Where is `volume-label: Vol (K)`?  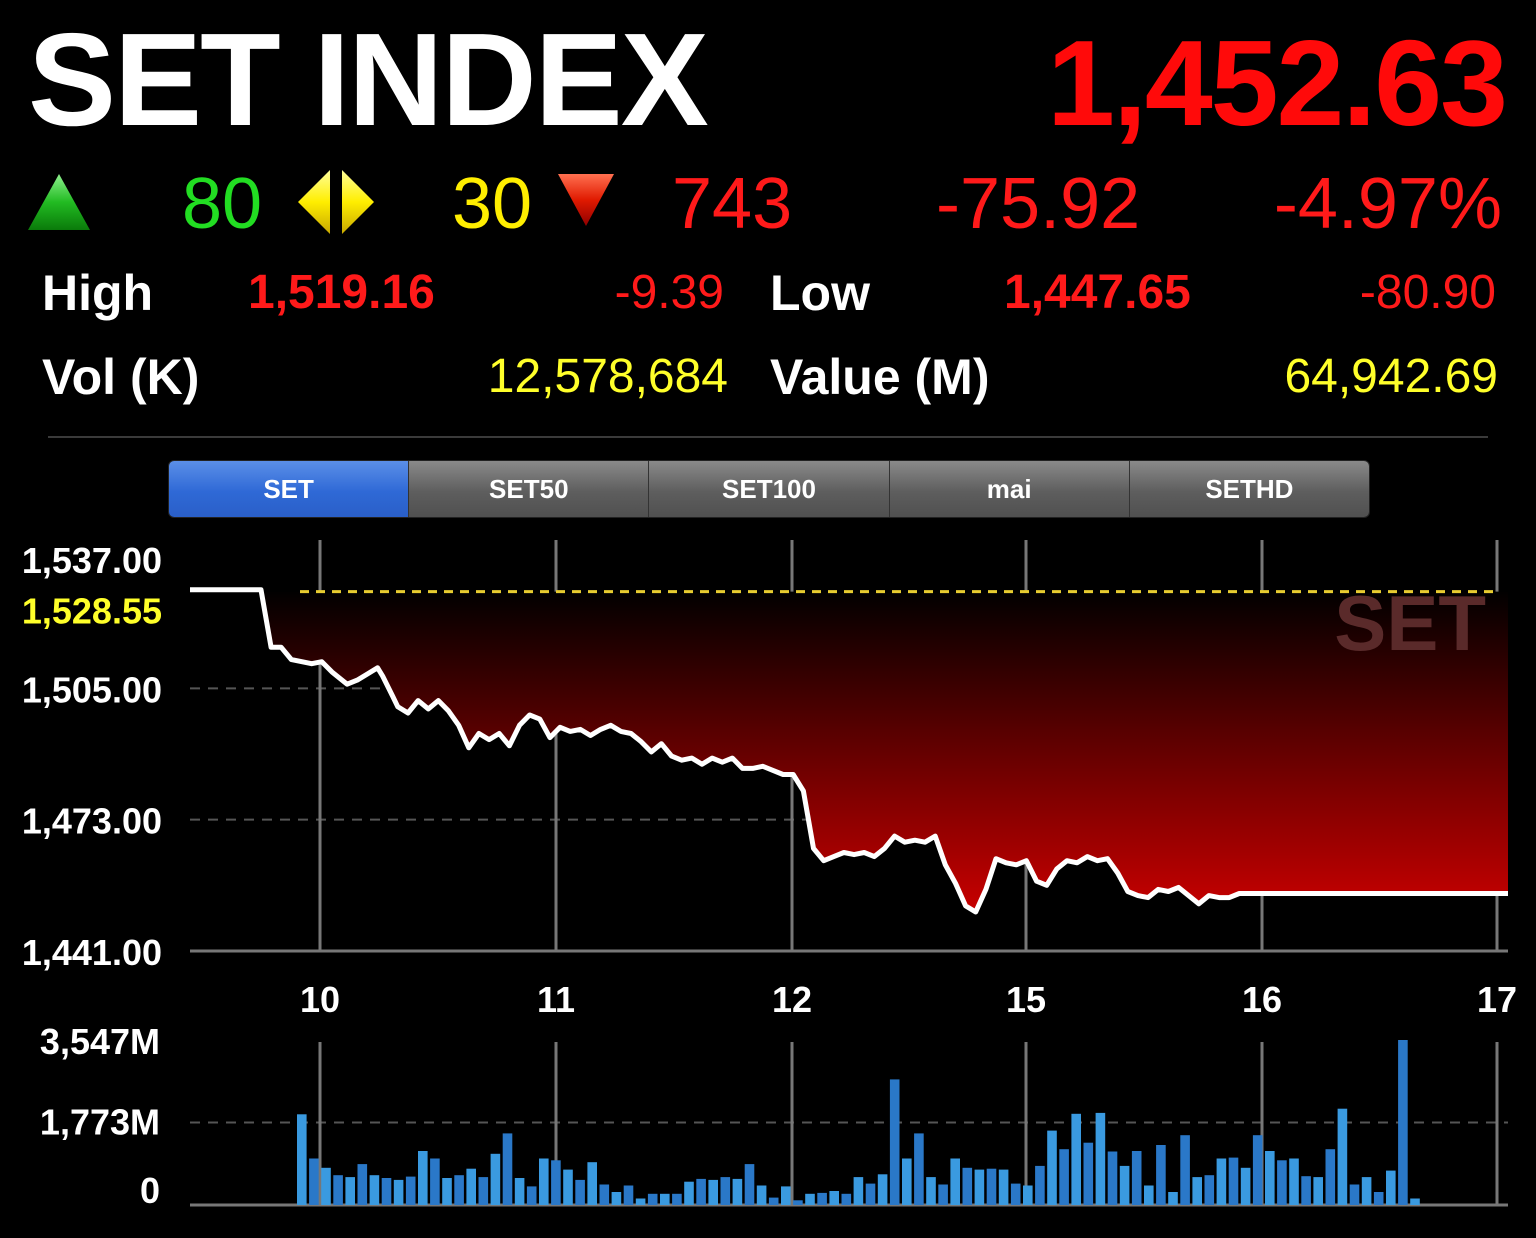
volume-label: Vol (K) is located at coordinates (121, 377).